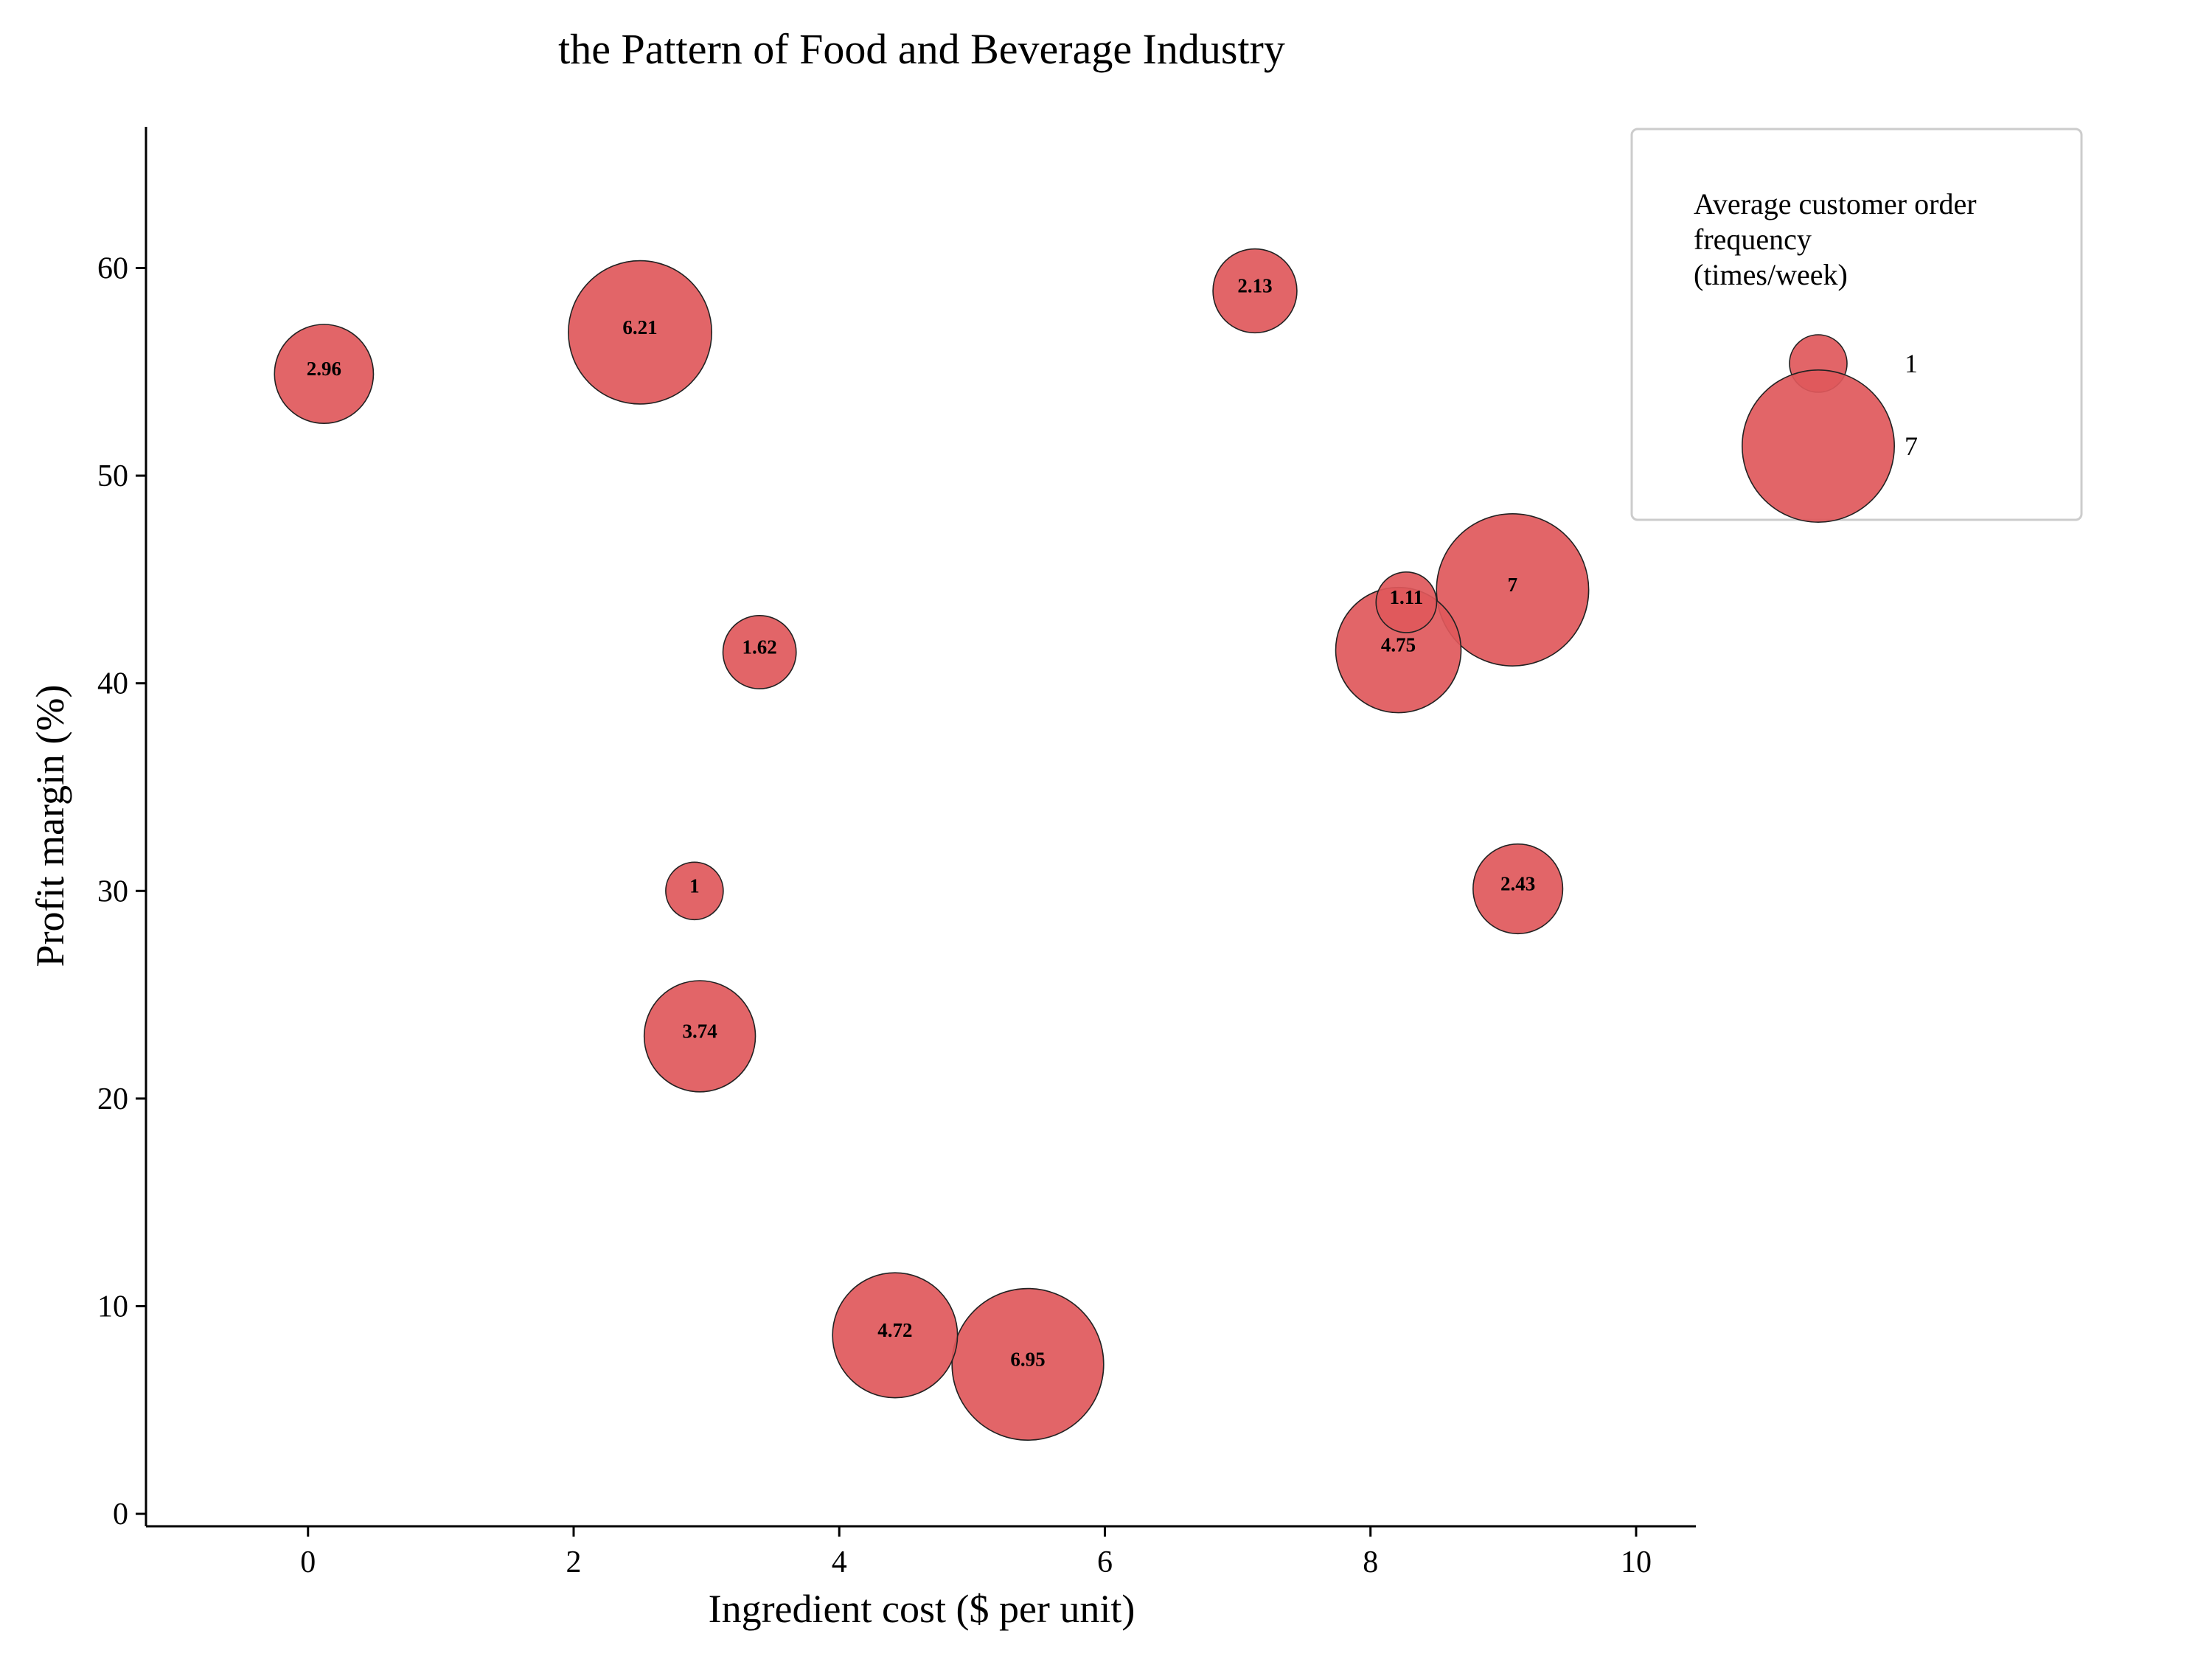  What do you see at coordinates (308, 1562) in the screenshot?
I see `x-tick-label: 0` at bounding box center [308, 1562].